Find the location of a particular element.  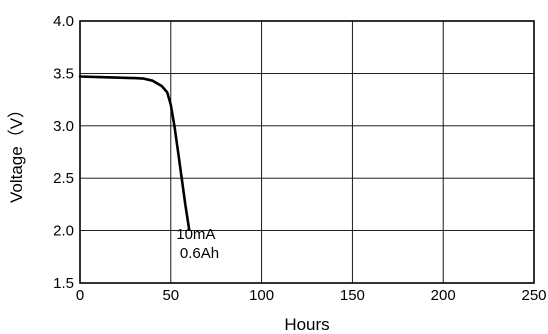

y-tick-label: 2.5 is located at coordinates (63, 178).